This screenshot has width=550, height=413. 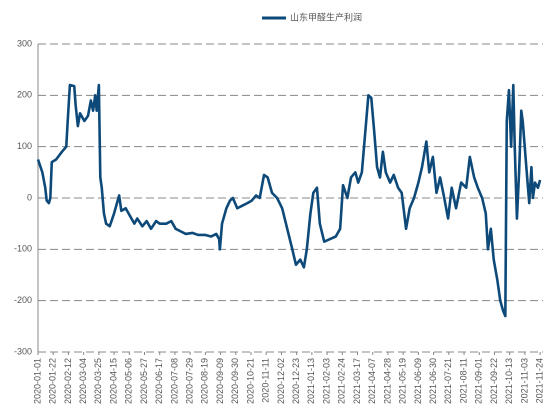 I want to click on x-tick-label: 2020-08-19, so click(x=205, y=381).